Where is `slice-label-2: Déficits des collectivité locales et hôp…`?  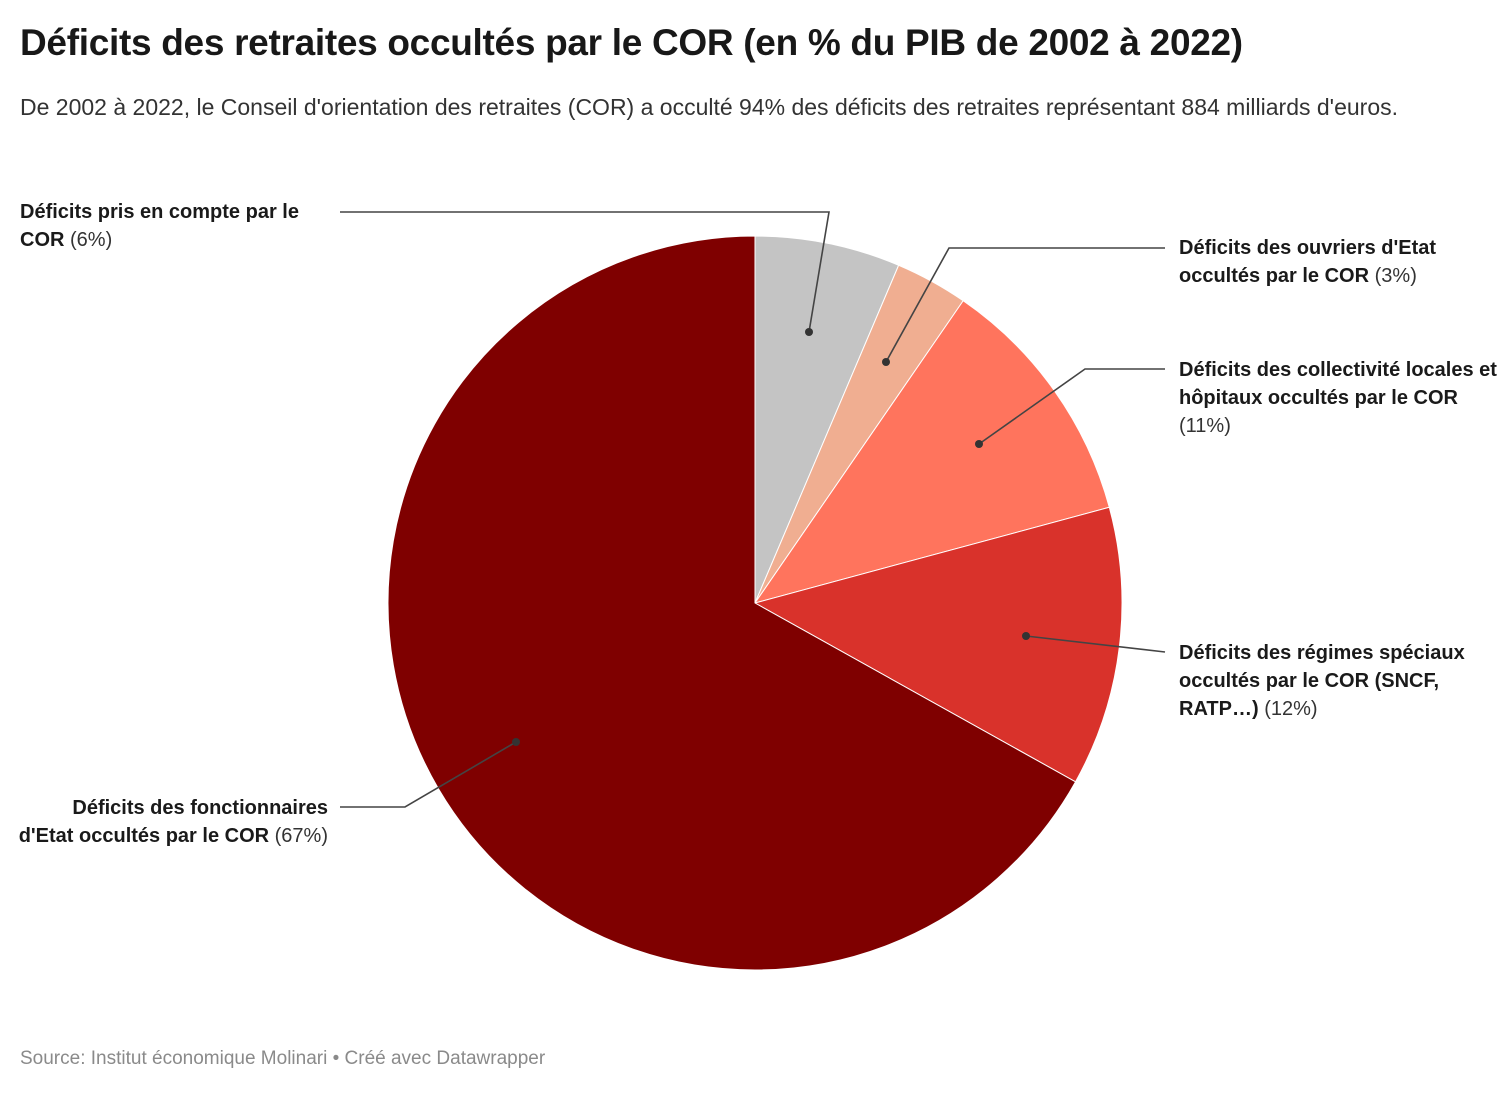
slice-label-2: Déficits des collectivité locales et hôp… is located at coordinates (1338, 398).